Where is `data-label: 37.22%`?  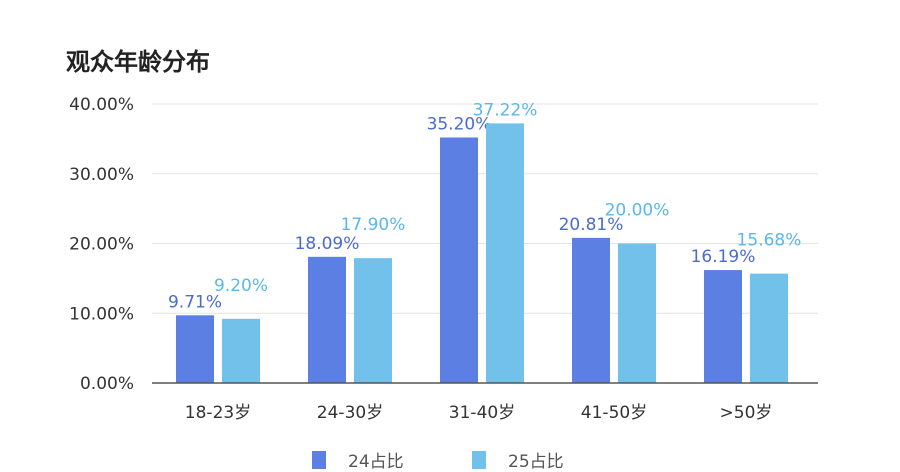 data-label: 37.22% is located at coordinates (505, 110).